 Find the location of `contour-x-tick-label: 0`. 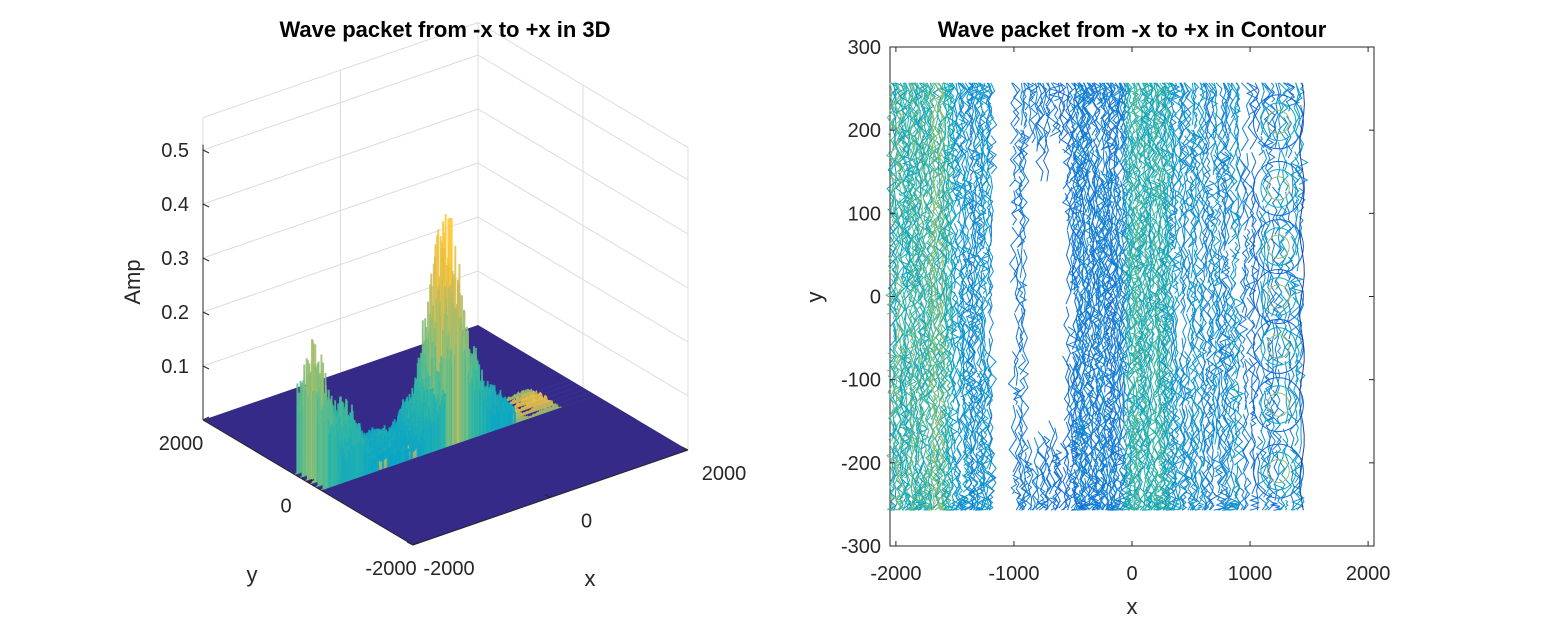

contour-x-tick-label: 0 is located at coordinates (1131, 574).